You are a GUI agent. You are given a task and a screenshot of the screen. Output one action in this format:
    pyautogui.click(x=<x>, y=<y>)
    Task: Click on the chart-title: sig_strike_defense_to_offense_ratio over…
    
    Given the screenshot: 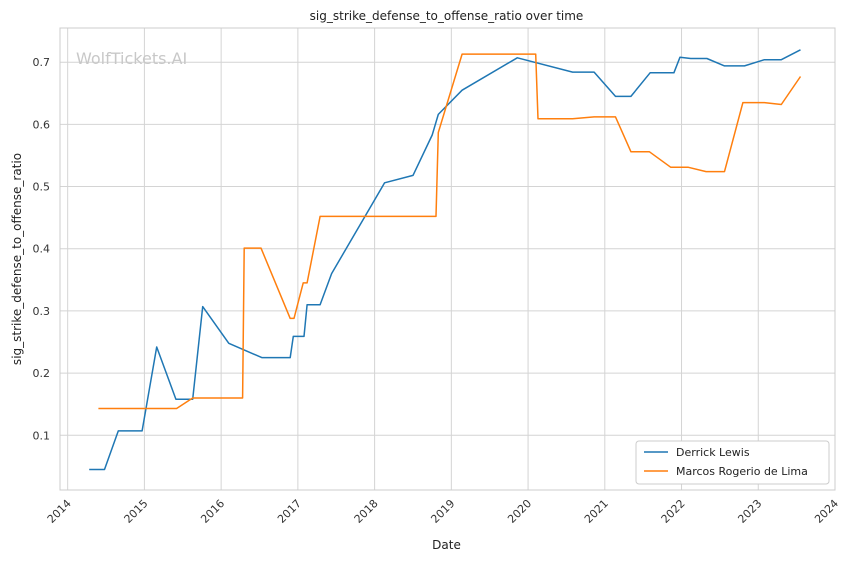 What is the action you would take?
    pyautogui.click(x=447, y=16)
    